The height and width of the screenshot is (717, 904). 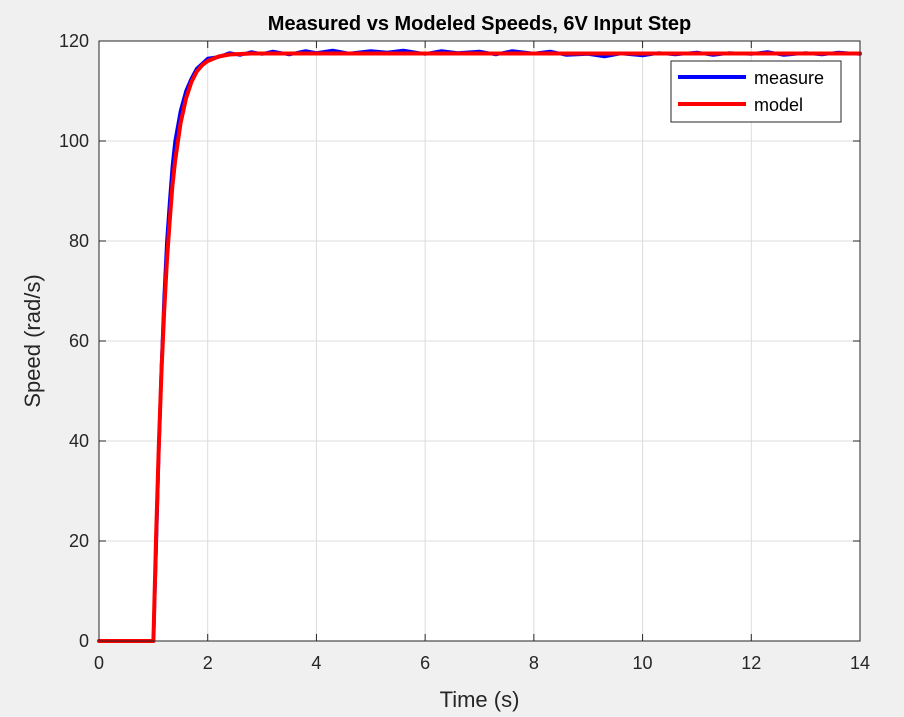 I want to click on legend-label-model: model, so click(x=778, y=105).